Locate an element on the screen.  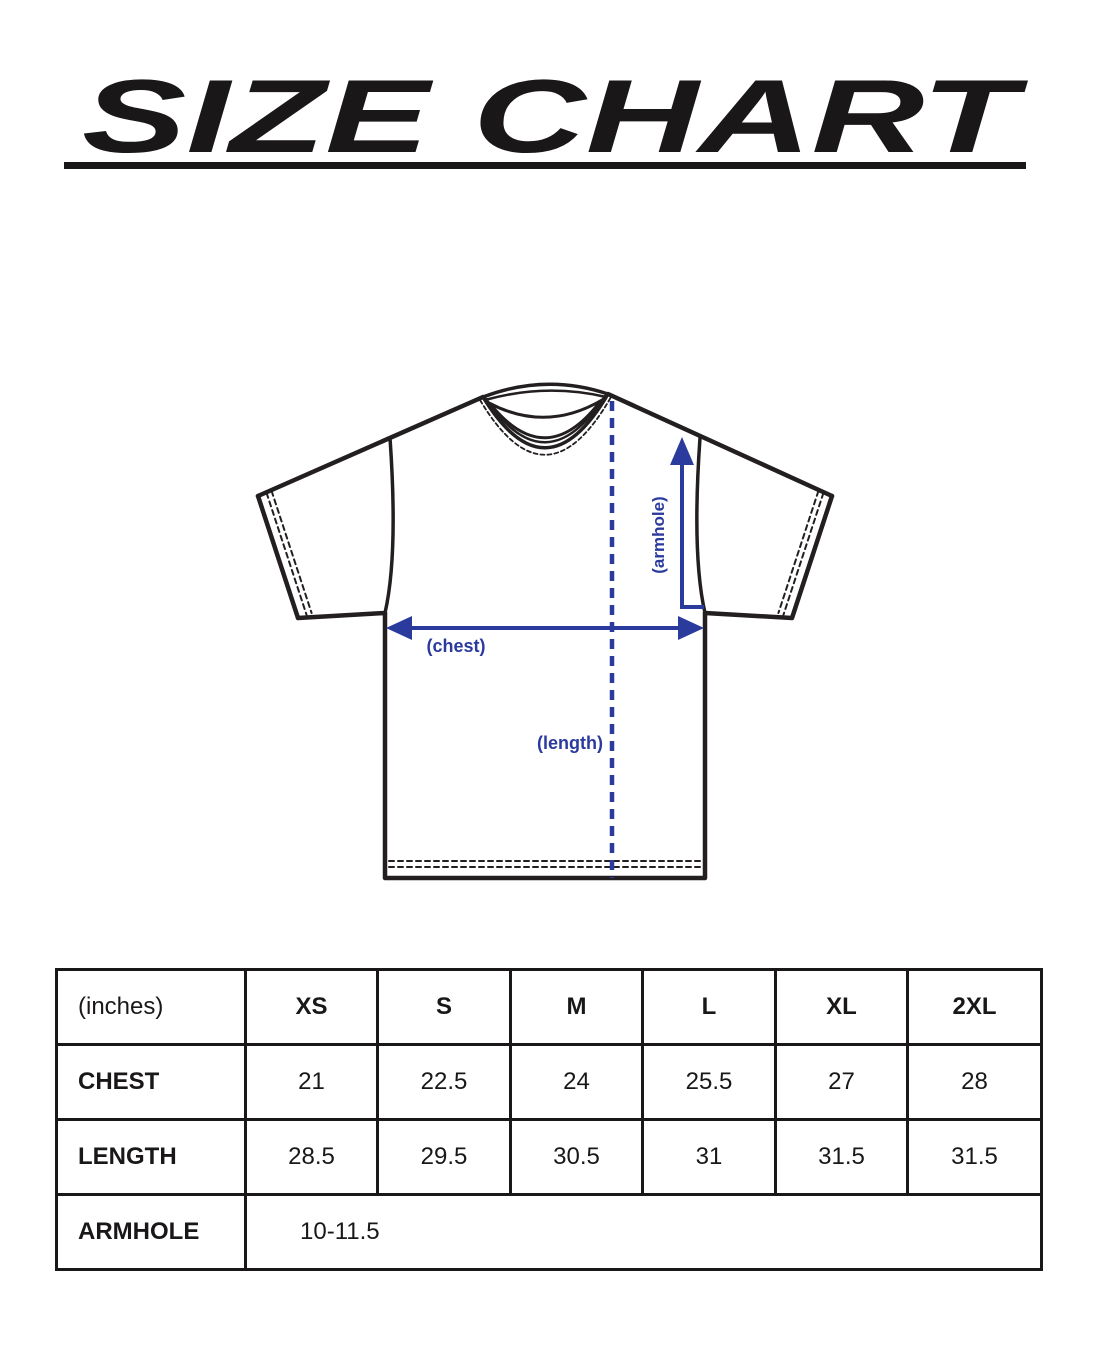
length-value-m: 30.5 is located at coordinates (576, 1157).